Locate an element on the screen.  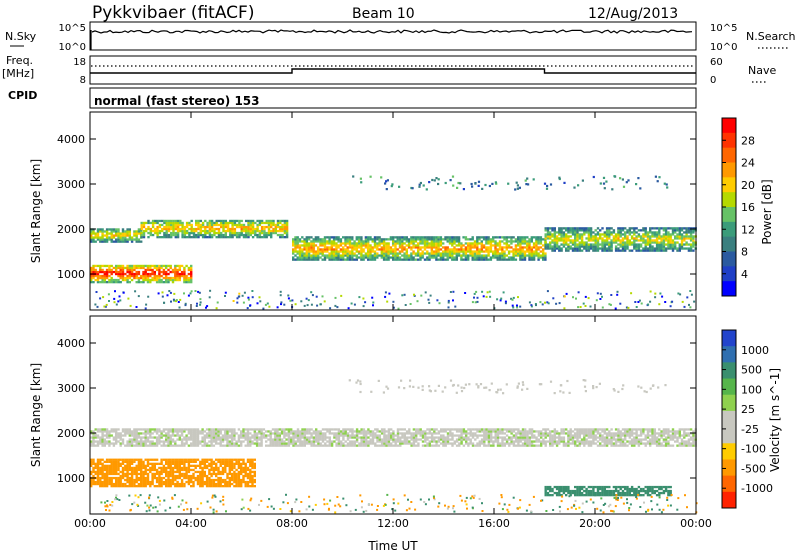
freq-frame is located at coordinates (393, 70).